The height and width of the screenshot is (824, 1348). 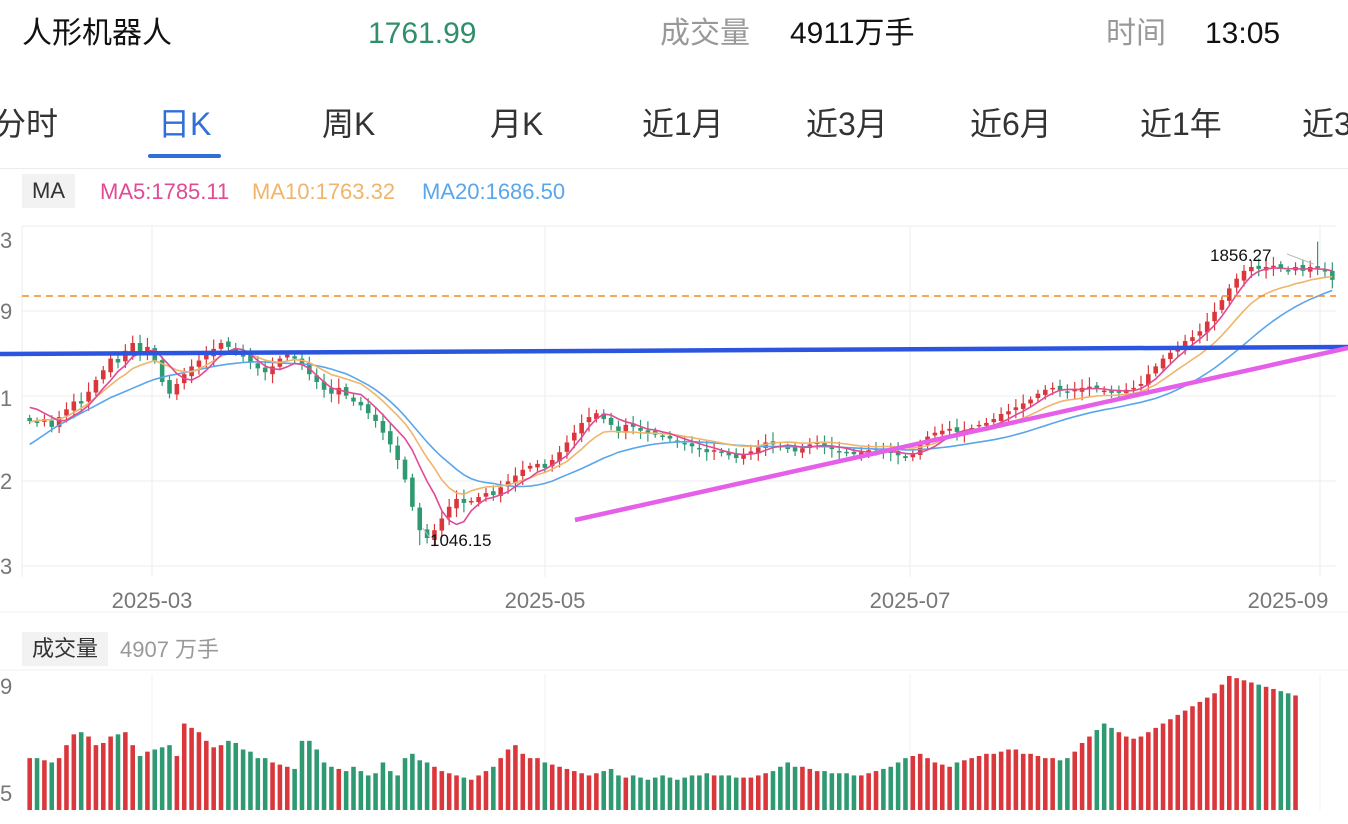 I want to click on volume-label: 成交量, so click(x=705, y=33).